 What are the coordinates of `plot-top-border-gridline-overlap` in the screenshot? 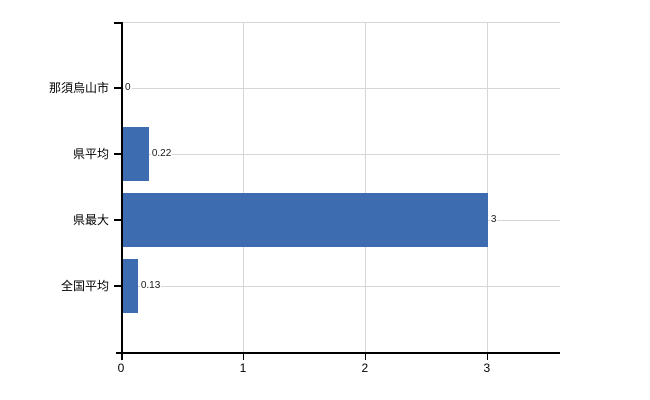 It's located at (340, 22).